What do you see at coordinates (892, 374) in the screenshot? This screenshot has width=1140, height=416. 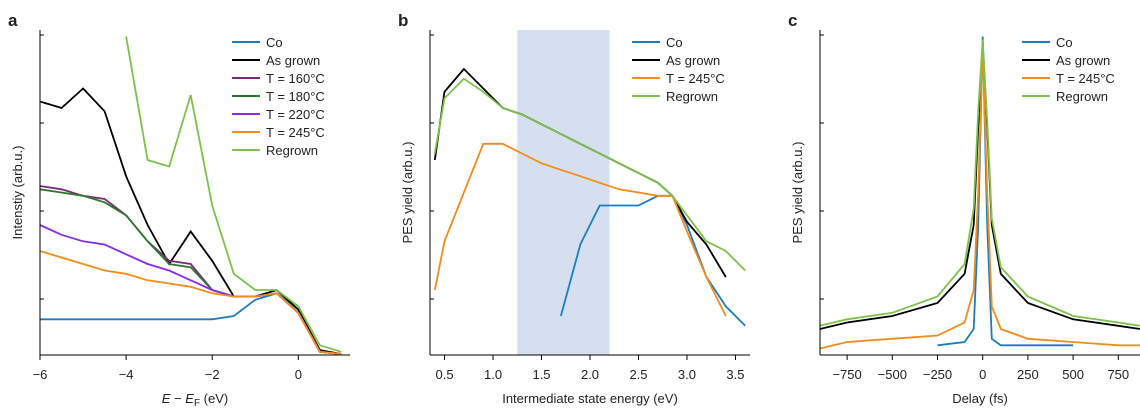 I see `x-tick-label: −500` at bounding box center [892, 374].